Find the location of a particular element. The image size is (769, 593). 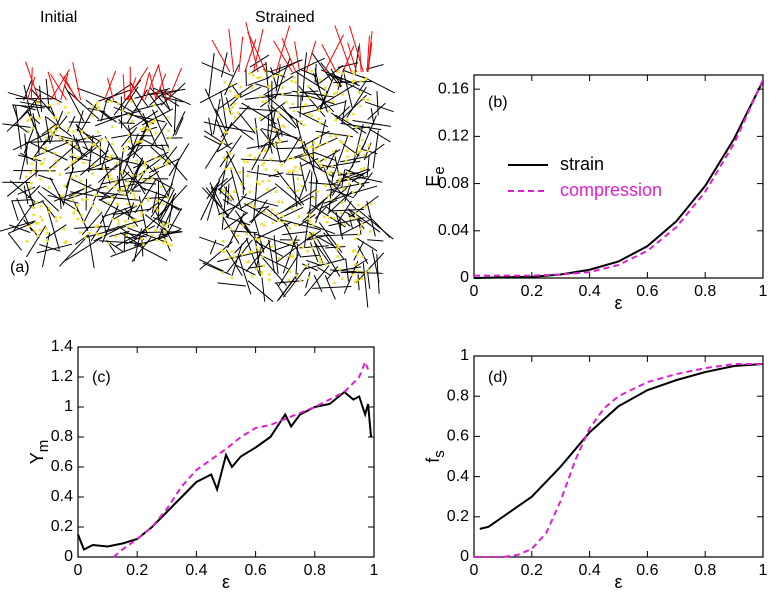

x-tick-label: 1 is located at coordinates (763, 570).